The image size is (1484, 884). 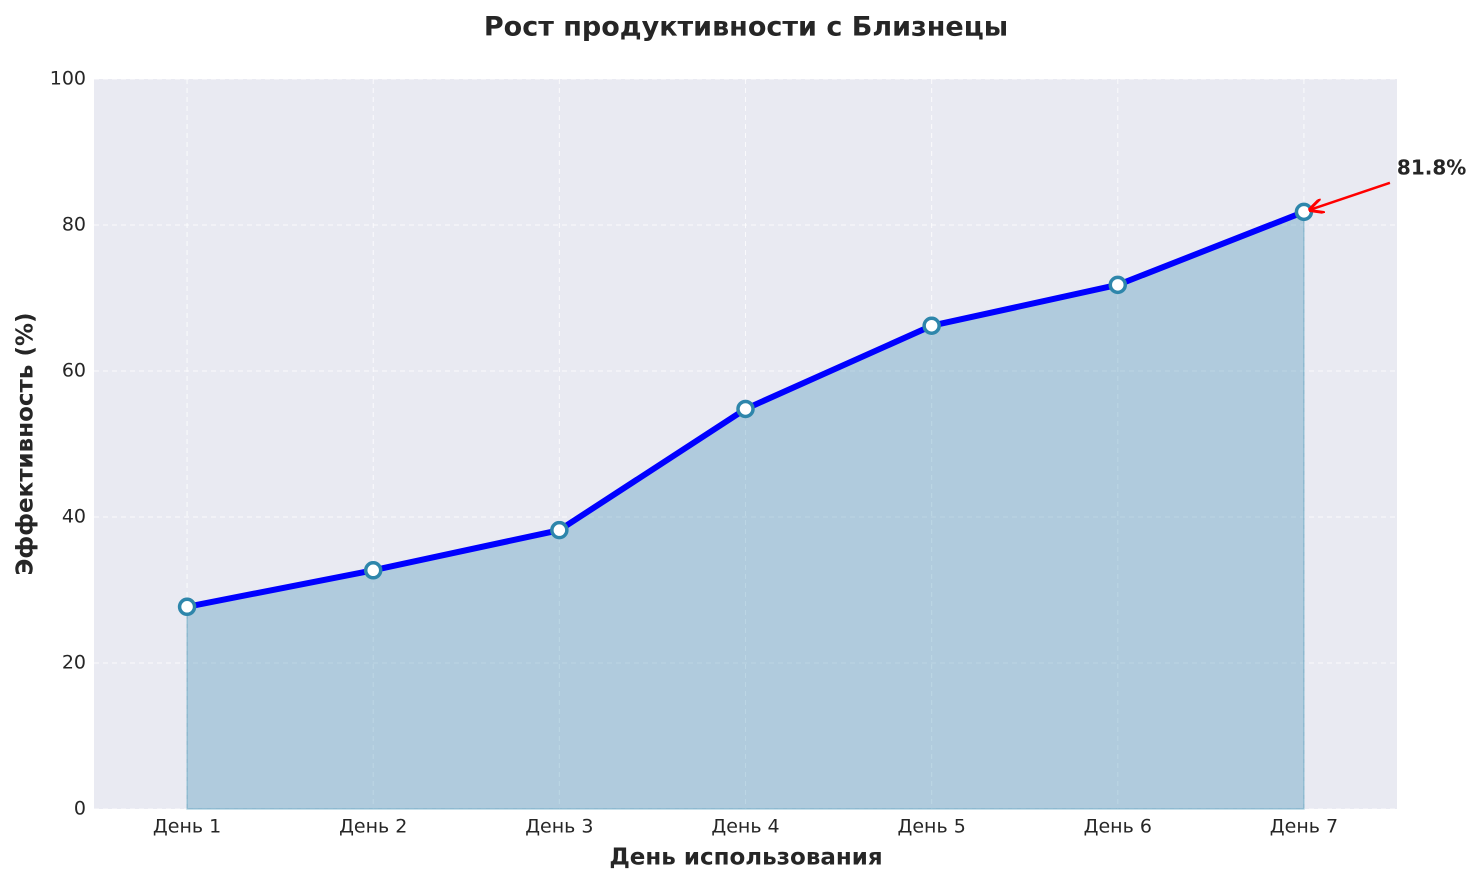 What do you see at coordinates (74, 225) in the screenshot?
I see `y-tick-label: 80` at bounding box center [74, 225].